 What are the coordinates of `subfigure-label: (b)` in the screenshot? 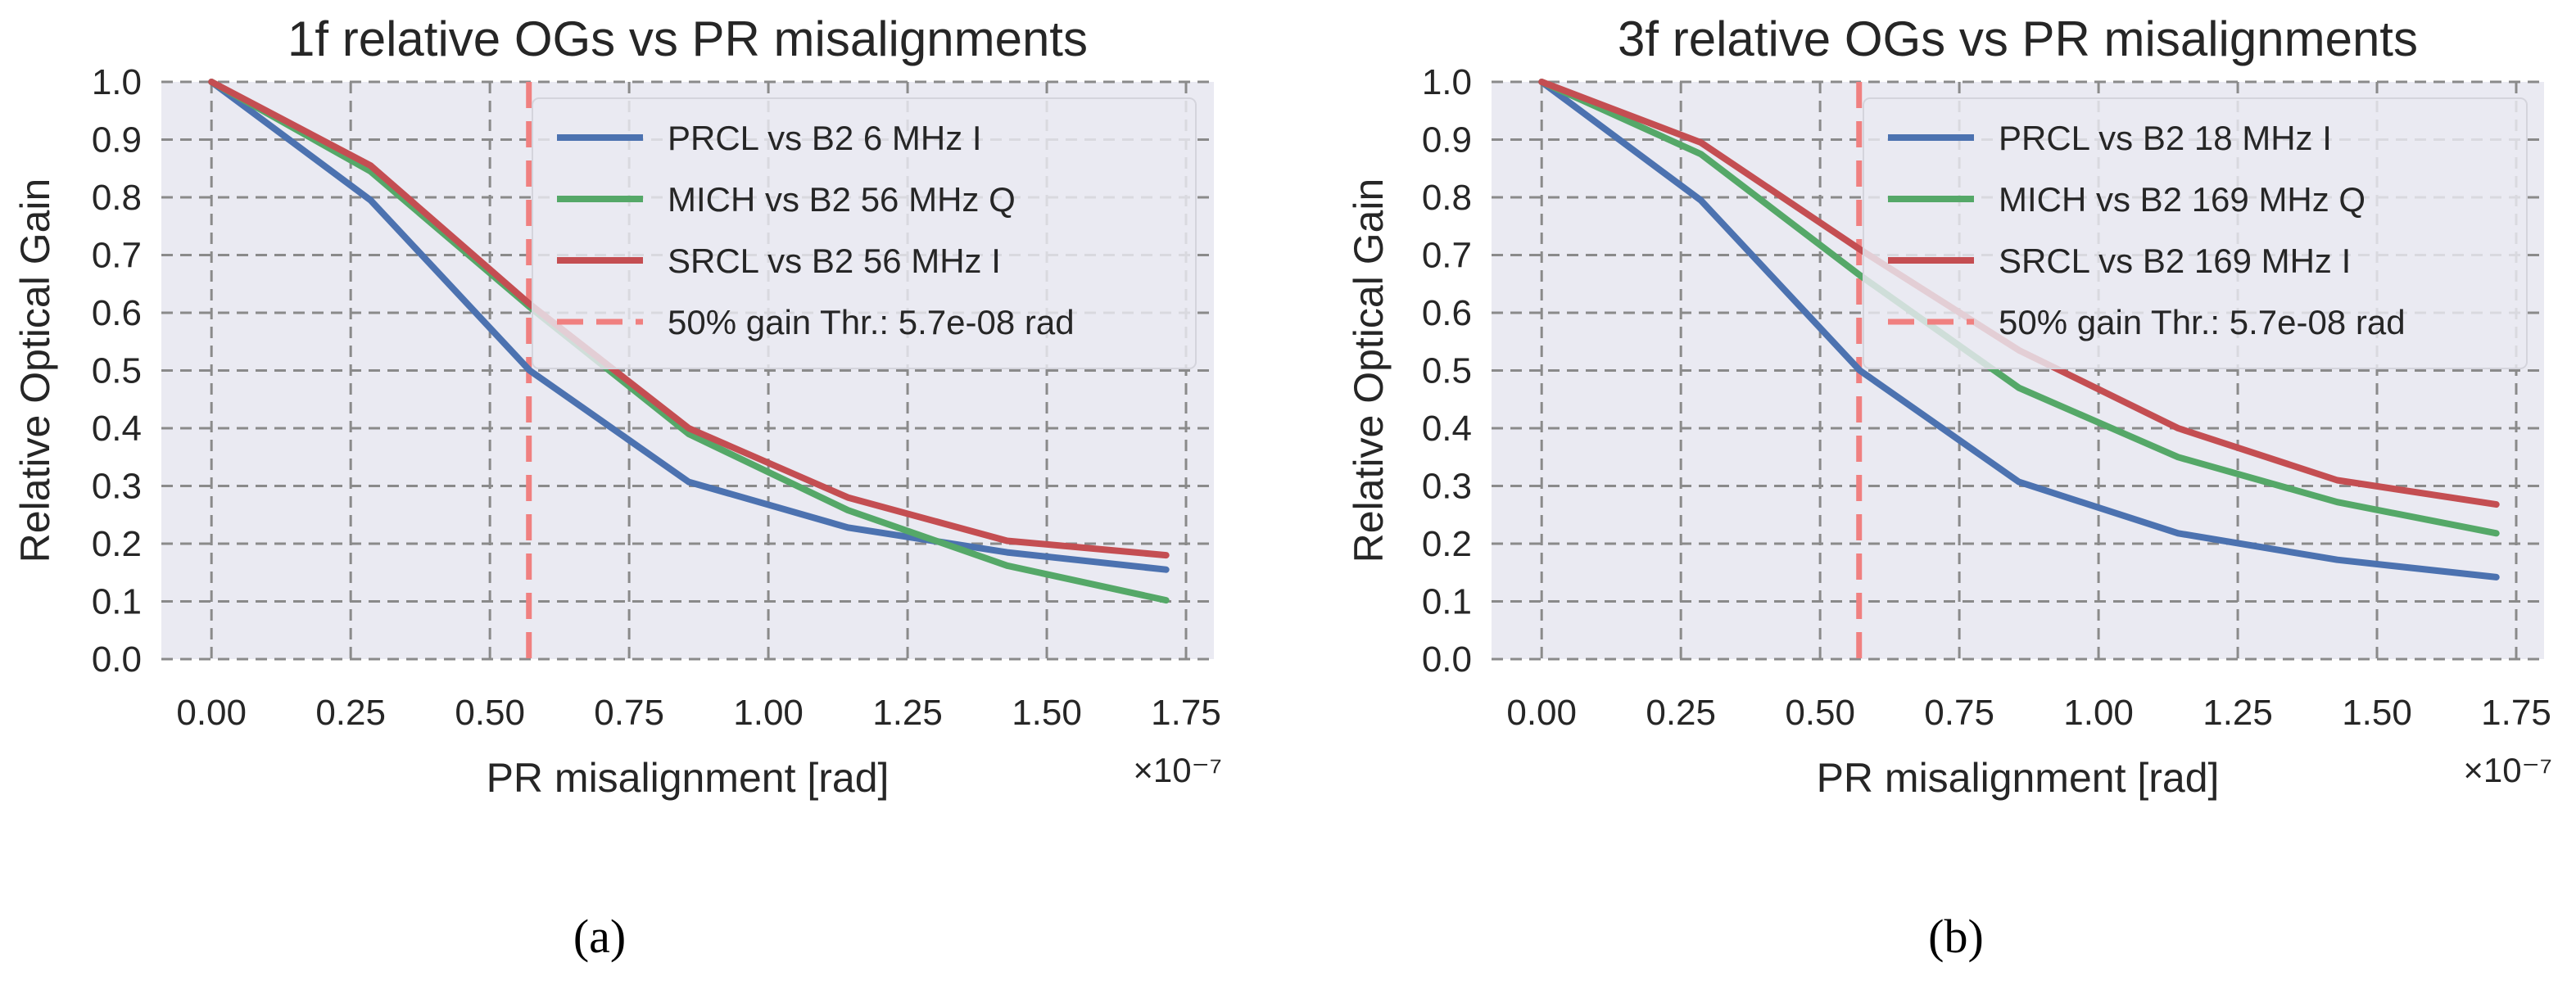 It's located at (1956, 937).